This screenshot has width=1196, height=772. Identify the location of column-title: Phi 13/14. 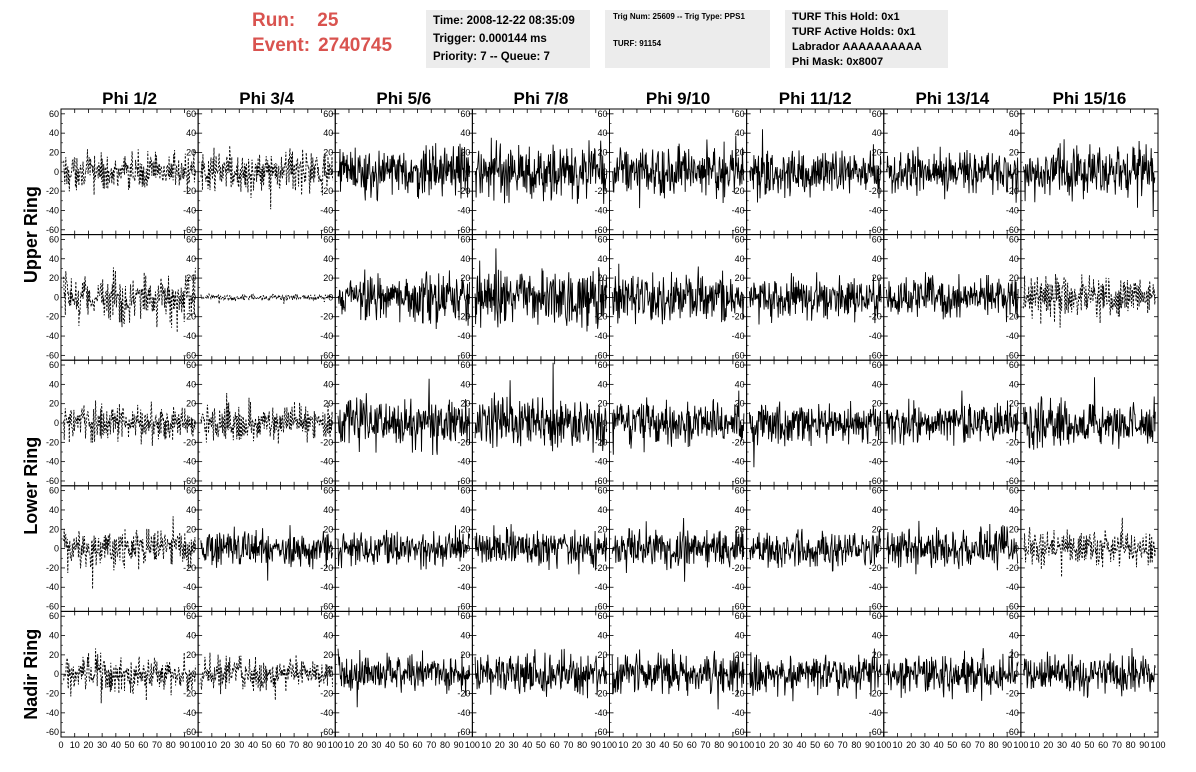
(952, 98).